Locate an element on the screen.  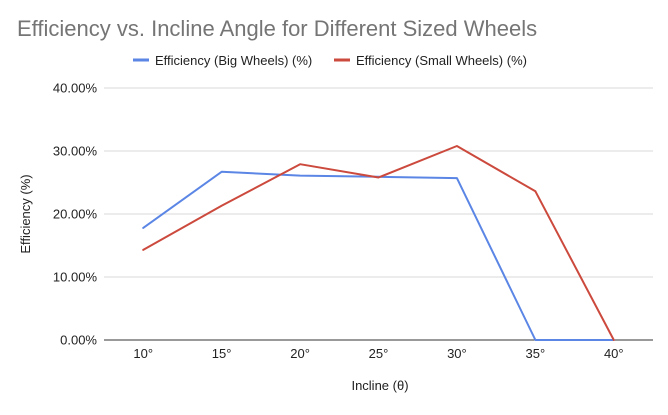
y-tick-label: 10.00% is located at coordinates (75, 277).